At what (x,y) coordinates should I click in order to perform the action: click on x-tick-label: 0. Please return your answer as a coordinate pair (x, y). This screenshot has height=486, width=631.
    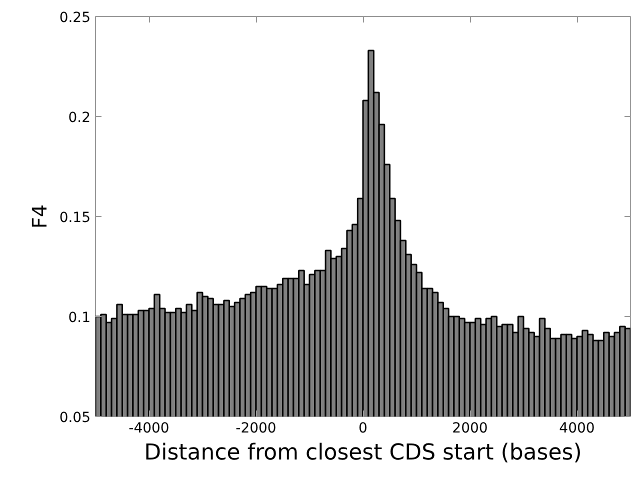
    Looking at the image, I should click on (363, 428).